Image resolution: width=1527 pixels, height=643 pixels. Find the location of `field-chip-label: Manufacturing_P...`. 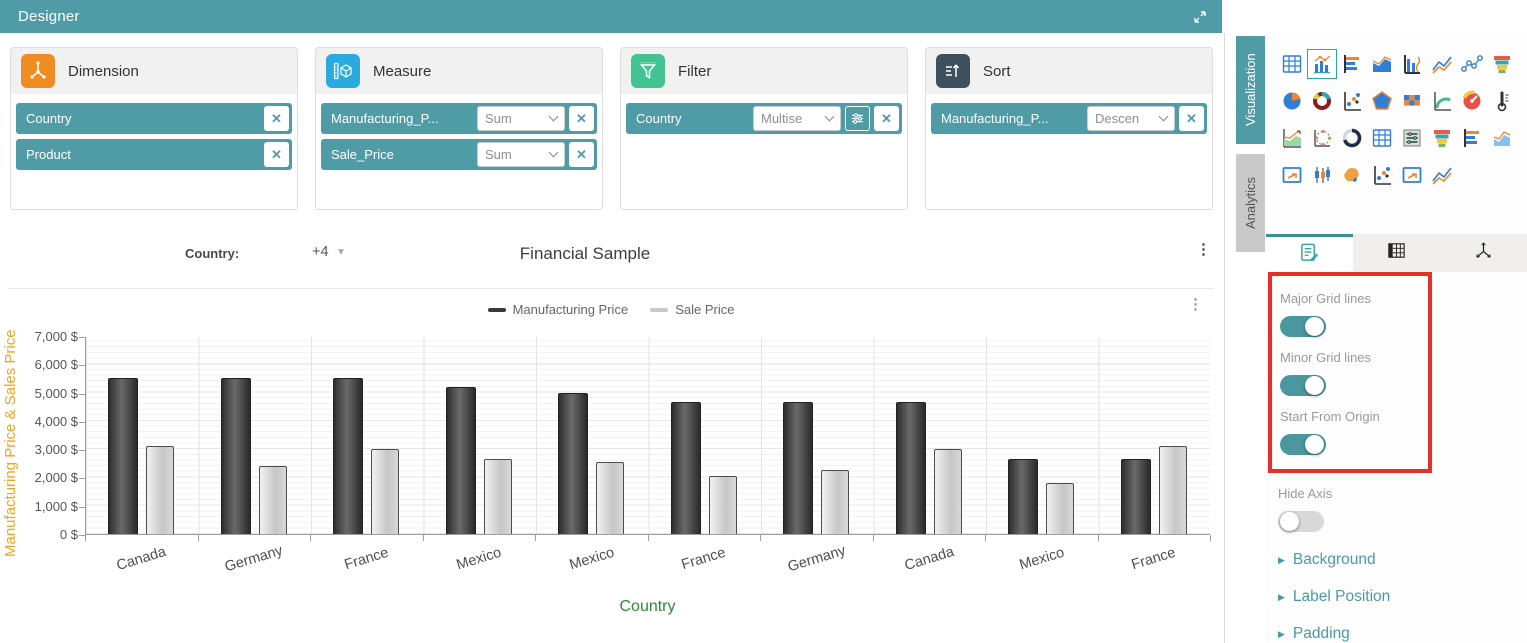

field-chip-label: Manufacturing_P... is located at coordinates (995, 118).